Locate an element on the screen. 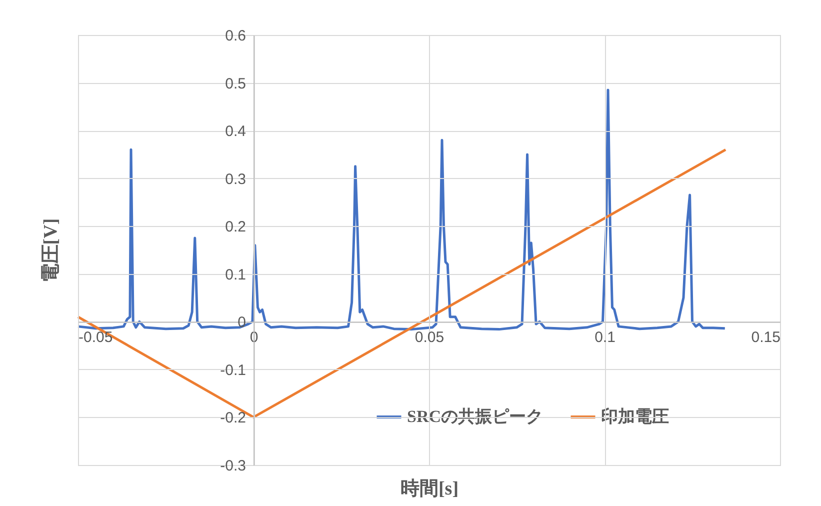  y-tick-label: 0.1 is located at coordinates (235, 275).